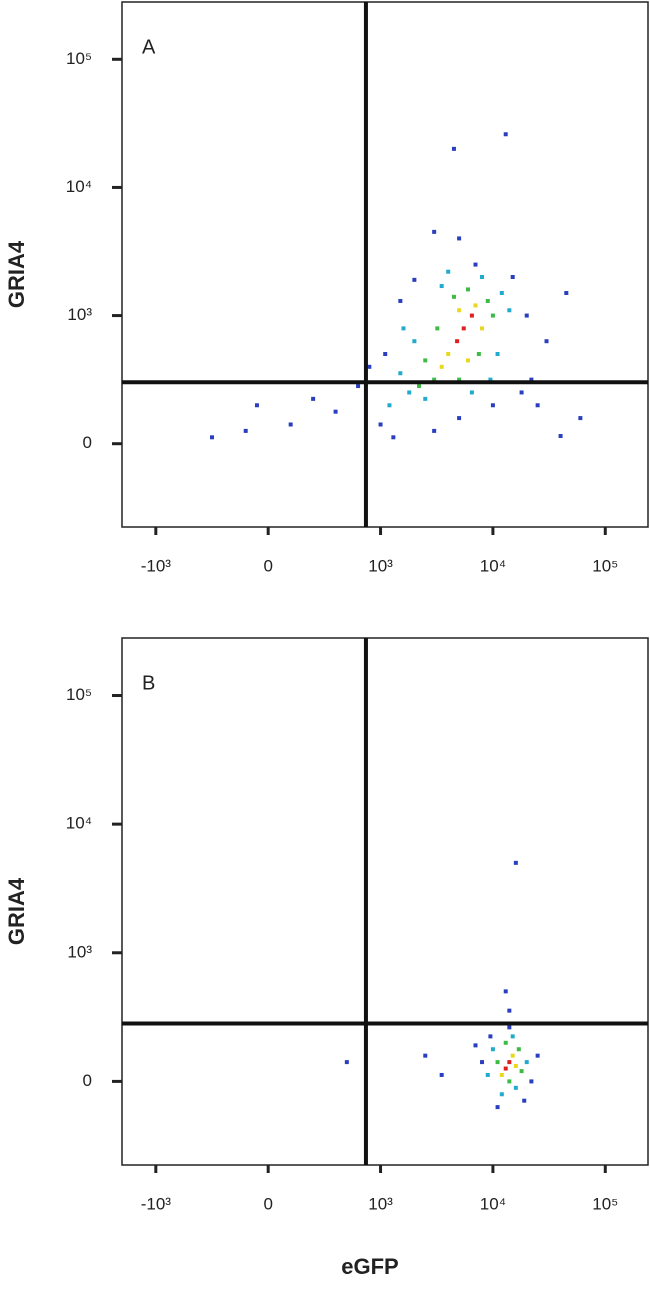 Image resolution: width=650 pixels, height=1296 pixels. What do you see at coordinates (149, 47) in the screenshot?
I see `panel-label: A` at bounding box center [149, 47].